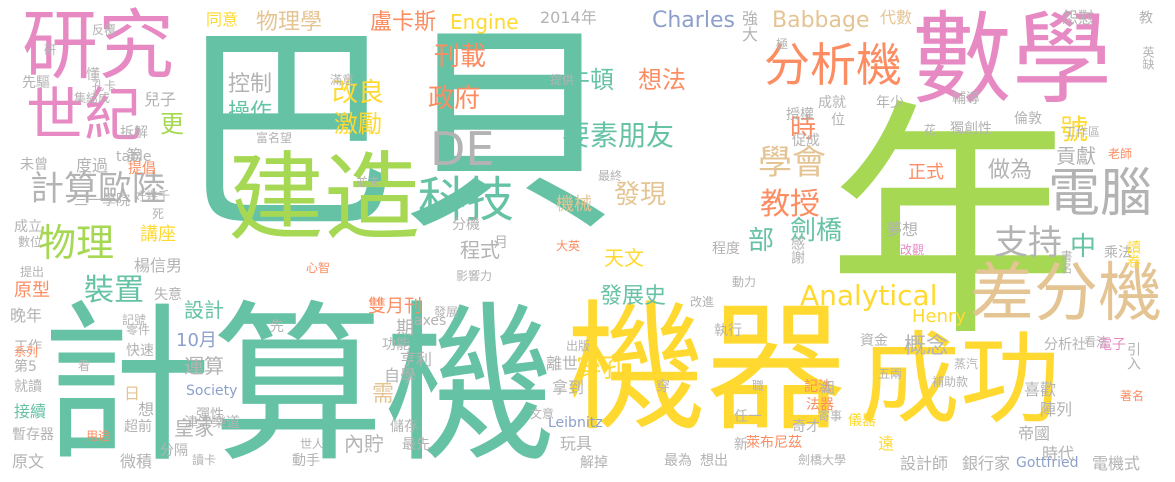 The height and width of the screenshot is (482, 1175). What do you see at coordinates (562, 363) in the screenshot?
I see `word-75: 離世` at bounding box center [562, 363].